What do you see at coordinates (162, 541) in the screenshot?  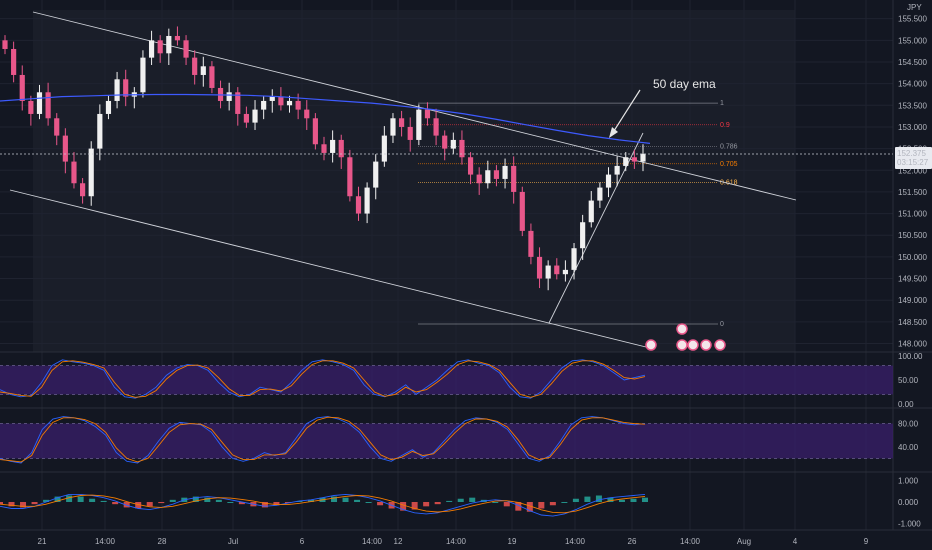 I see `x-tick-label: 28` at bounding box center [162, 541].